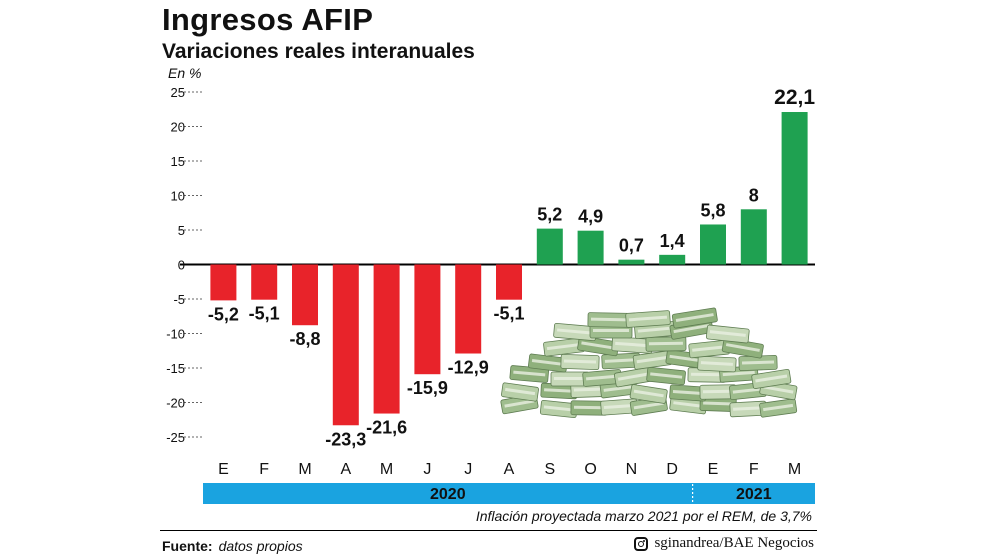 This screenshot has width=992, height=558. Describe the element at coordinates (187, 546) in the screenshot. I see `source-label: Fuente:` at that location.